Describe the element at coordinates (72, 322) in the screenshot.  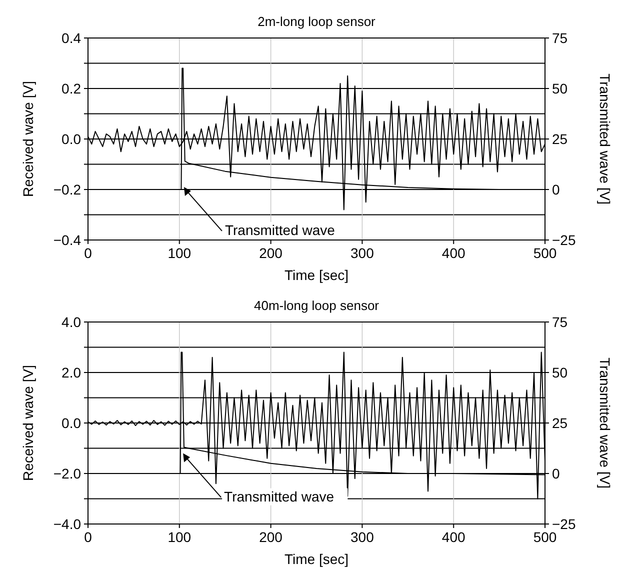
I see `y-tick-label: 4.0` at that location.